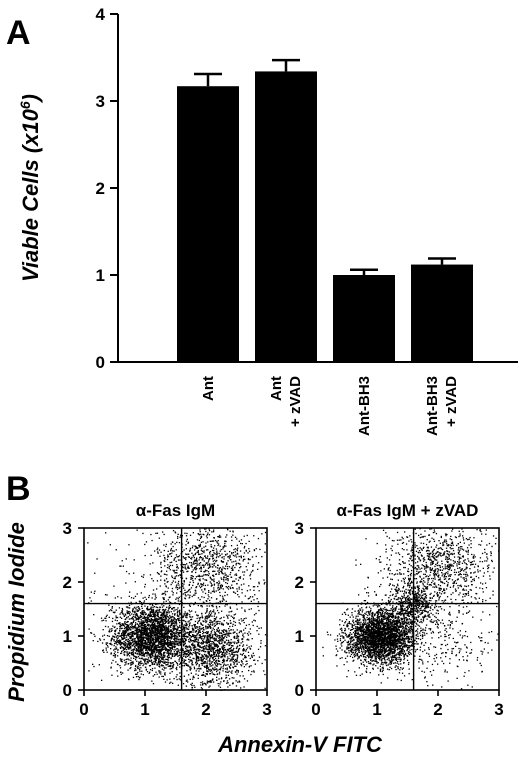 The image size is (520, 768). What do you see at coordinates (276, 388) in the screenshot?
I see `category-label-line1: Ant` at bounding box center [276, 388].